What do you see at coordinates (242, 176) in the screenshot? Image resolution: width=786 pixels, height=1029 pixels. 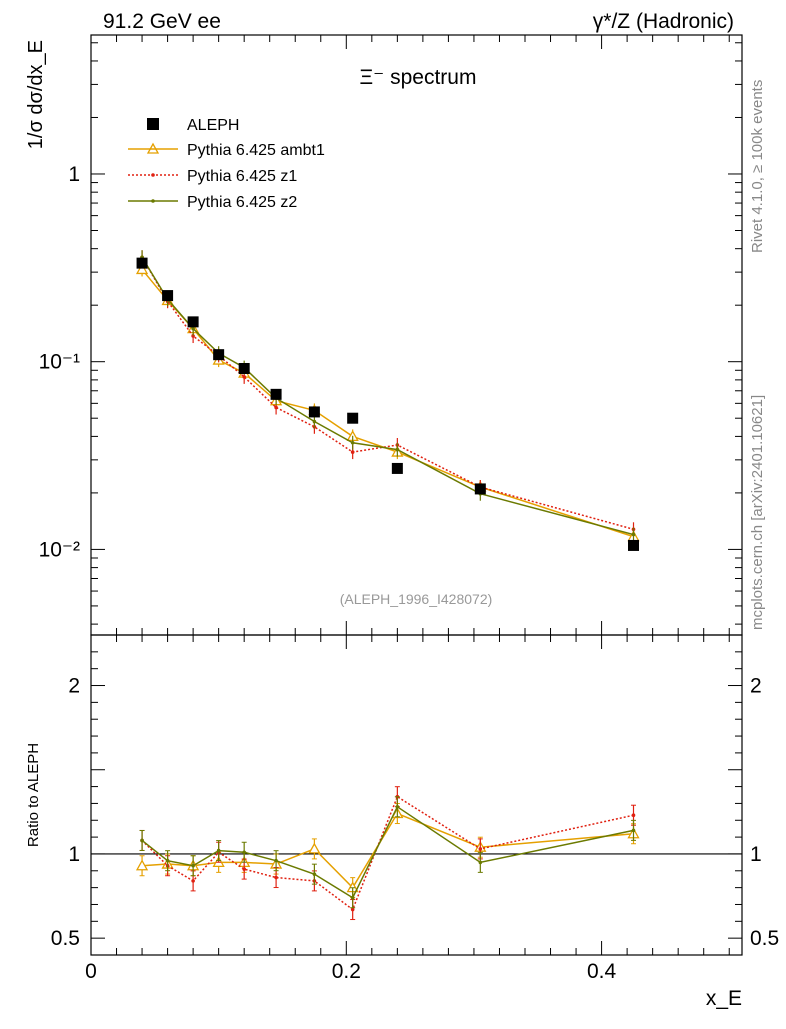 I see `legend-label-z1: Pythia 6.425 z1` at bounding box center [242, 176].